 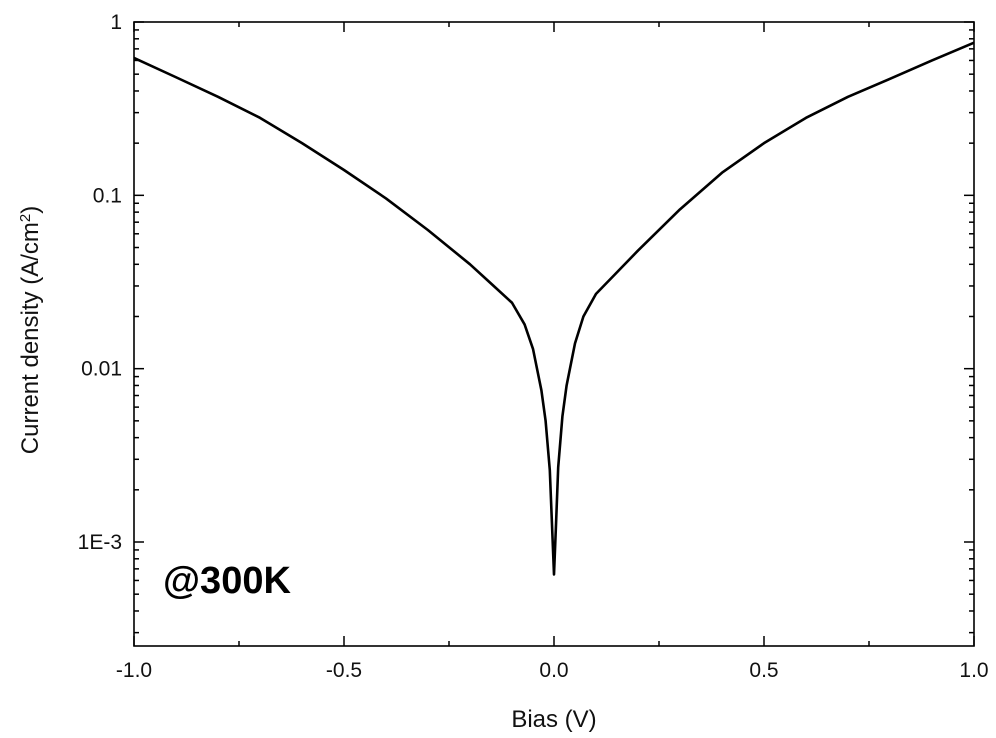 I want to click on x-tick-label: -1.0, so click(x=134, y=670).